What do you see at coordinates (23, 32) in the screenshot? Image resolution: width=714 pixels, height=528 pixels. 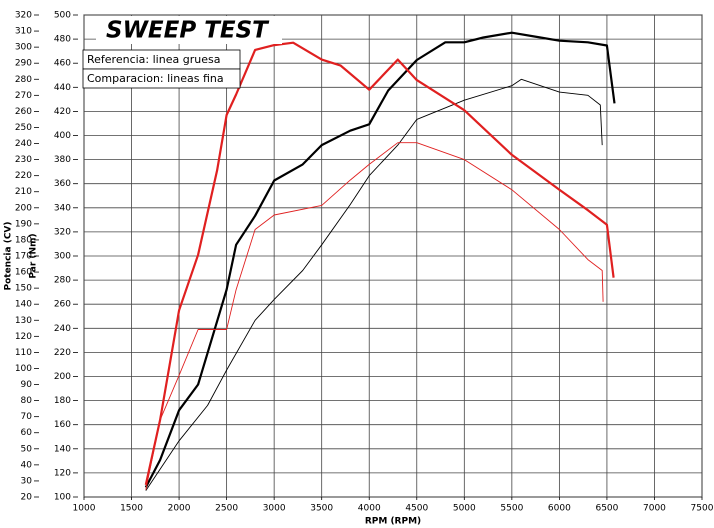 I see `y-tick-label: 310` at bounding box center [23, 32].